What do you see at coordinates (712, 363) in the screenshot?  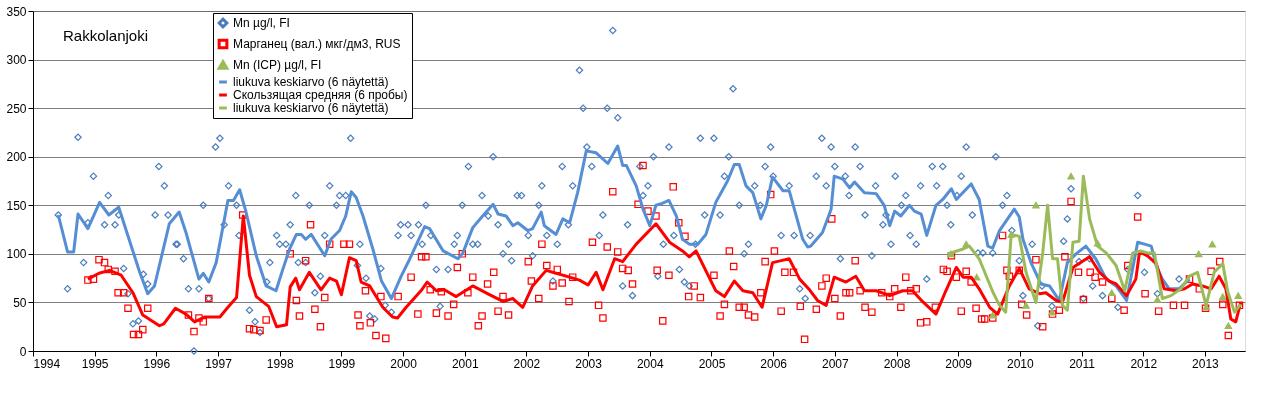 I see `x-tick-label: 2005` at bounding box center [712, 363].